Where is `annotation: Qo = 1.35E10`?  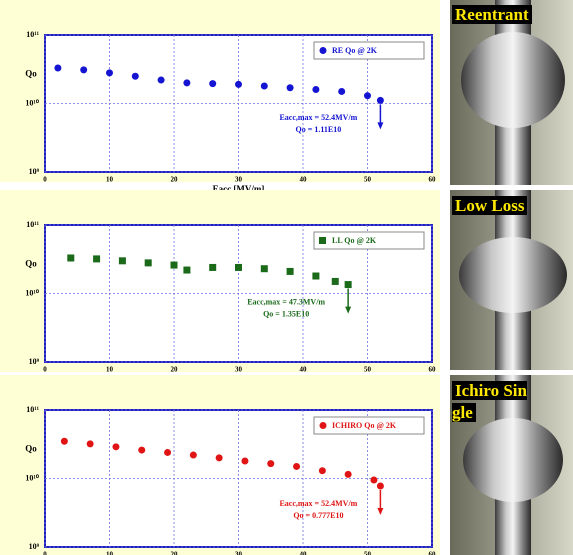 annotation: Qo = 1.35E10 is located at coordinates (286, 313).